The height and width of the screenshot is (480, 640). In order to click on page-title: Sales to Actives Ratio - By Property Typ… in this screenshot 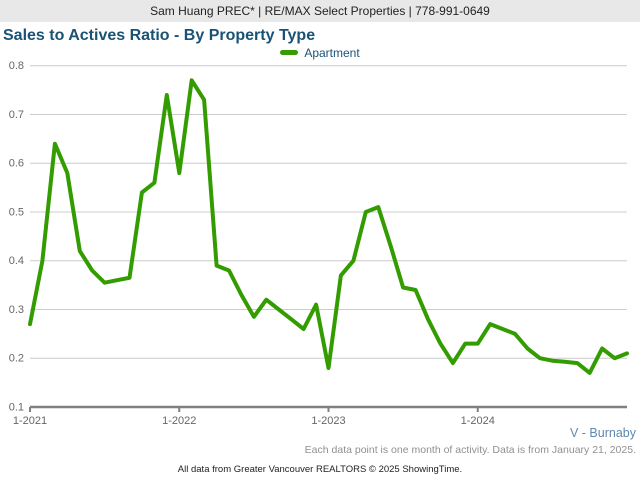, I will do `click(159, 35)`.